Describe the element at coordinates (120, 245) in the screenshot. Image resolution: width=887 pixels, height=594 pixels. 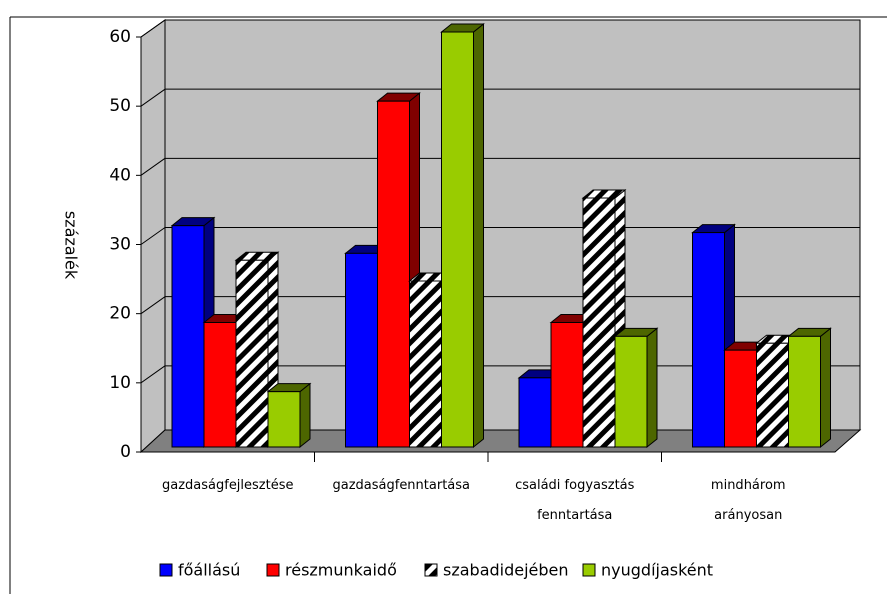
I see `y-tick-label: 30` at that location.